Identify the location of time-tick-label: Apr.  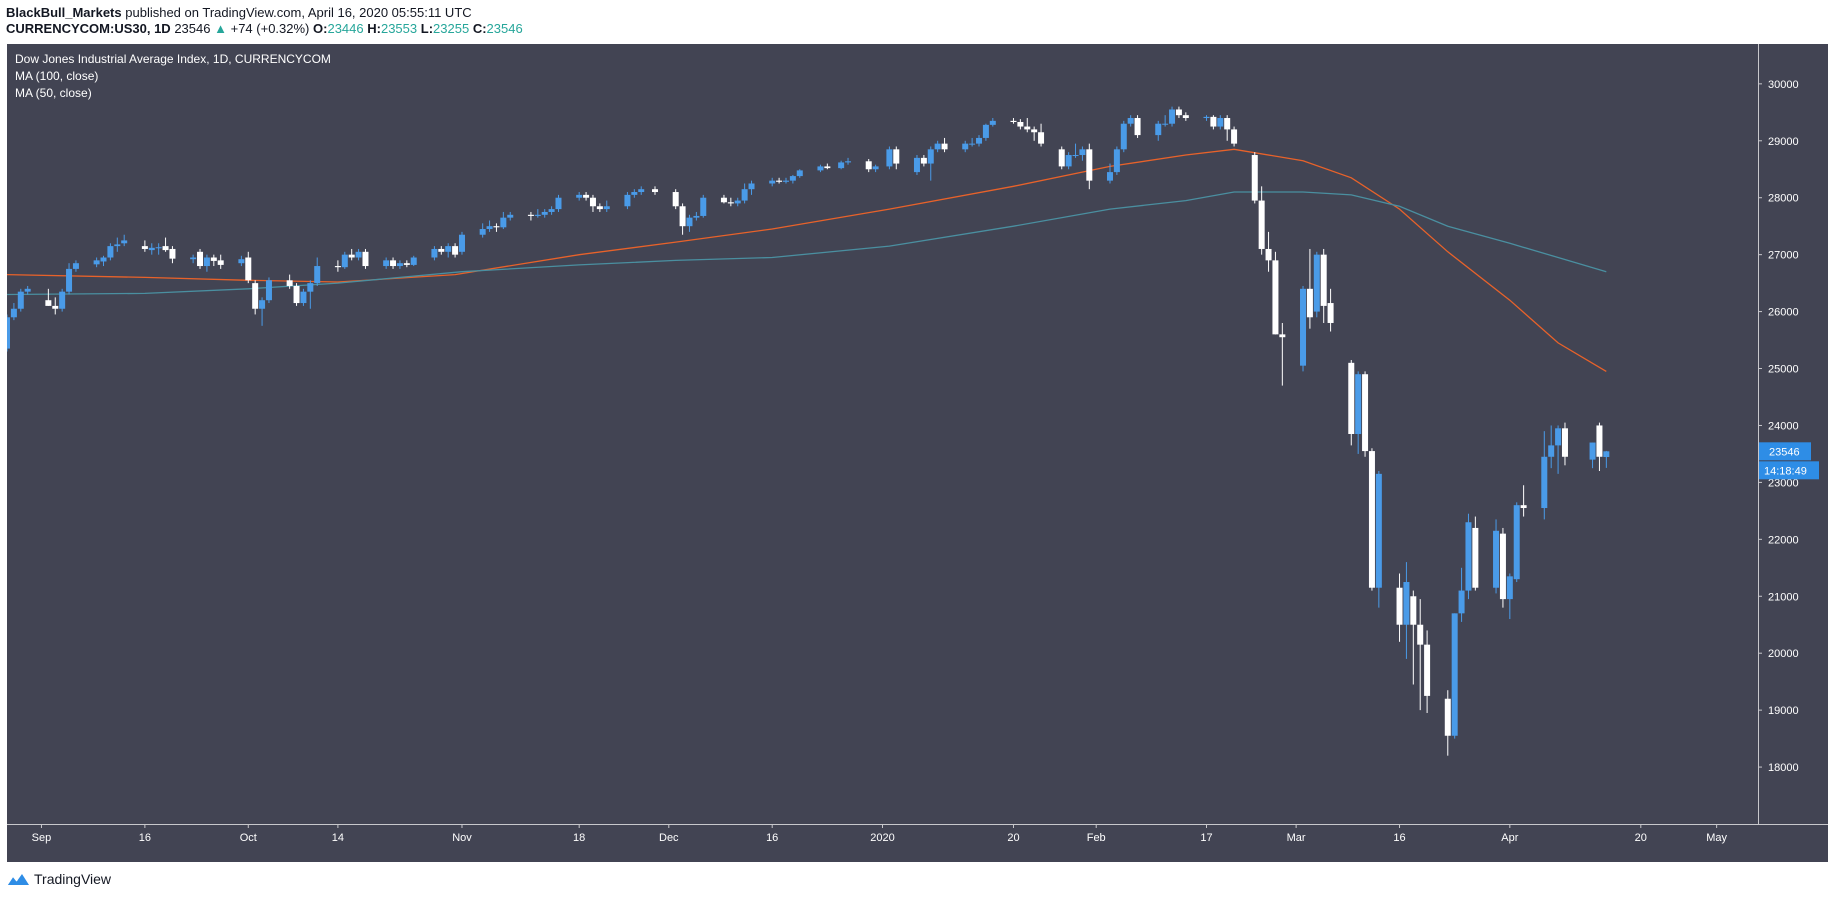
(1509, 838).